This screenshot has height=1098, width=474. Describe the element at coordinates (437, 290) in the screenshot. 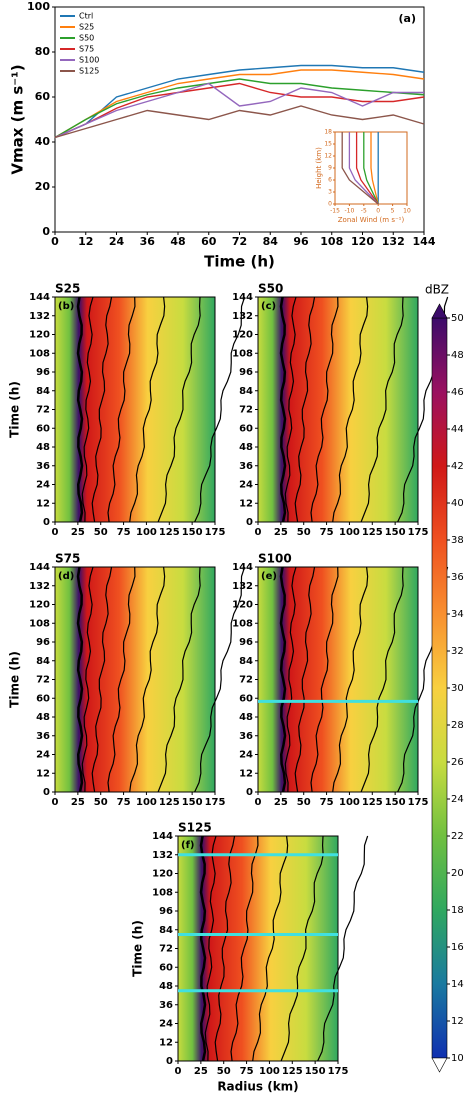

I see `colorbar-title: dBZ` at that location.